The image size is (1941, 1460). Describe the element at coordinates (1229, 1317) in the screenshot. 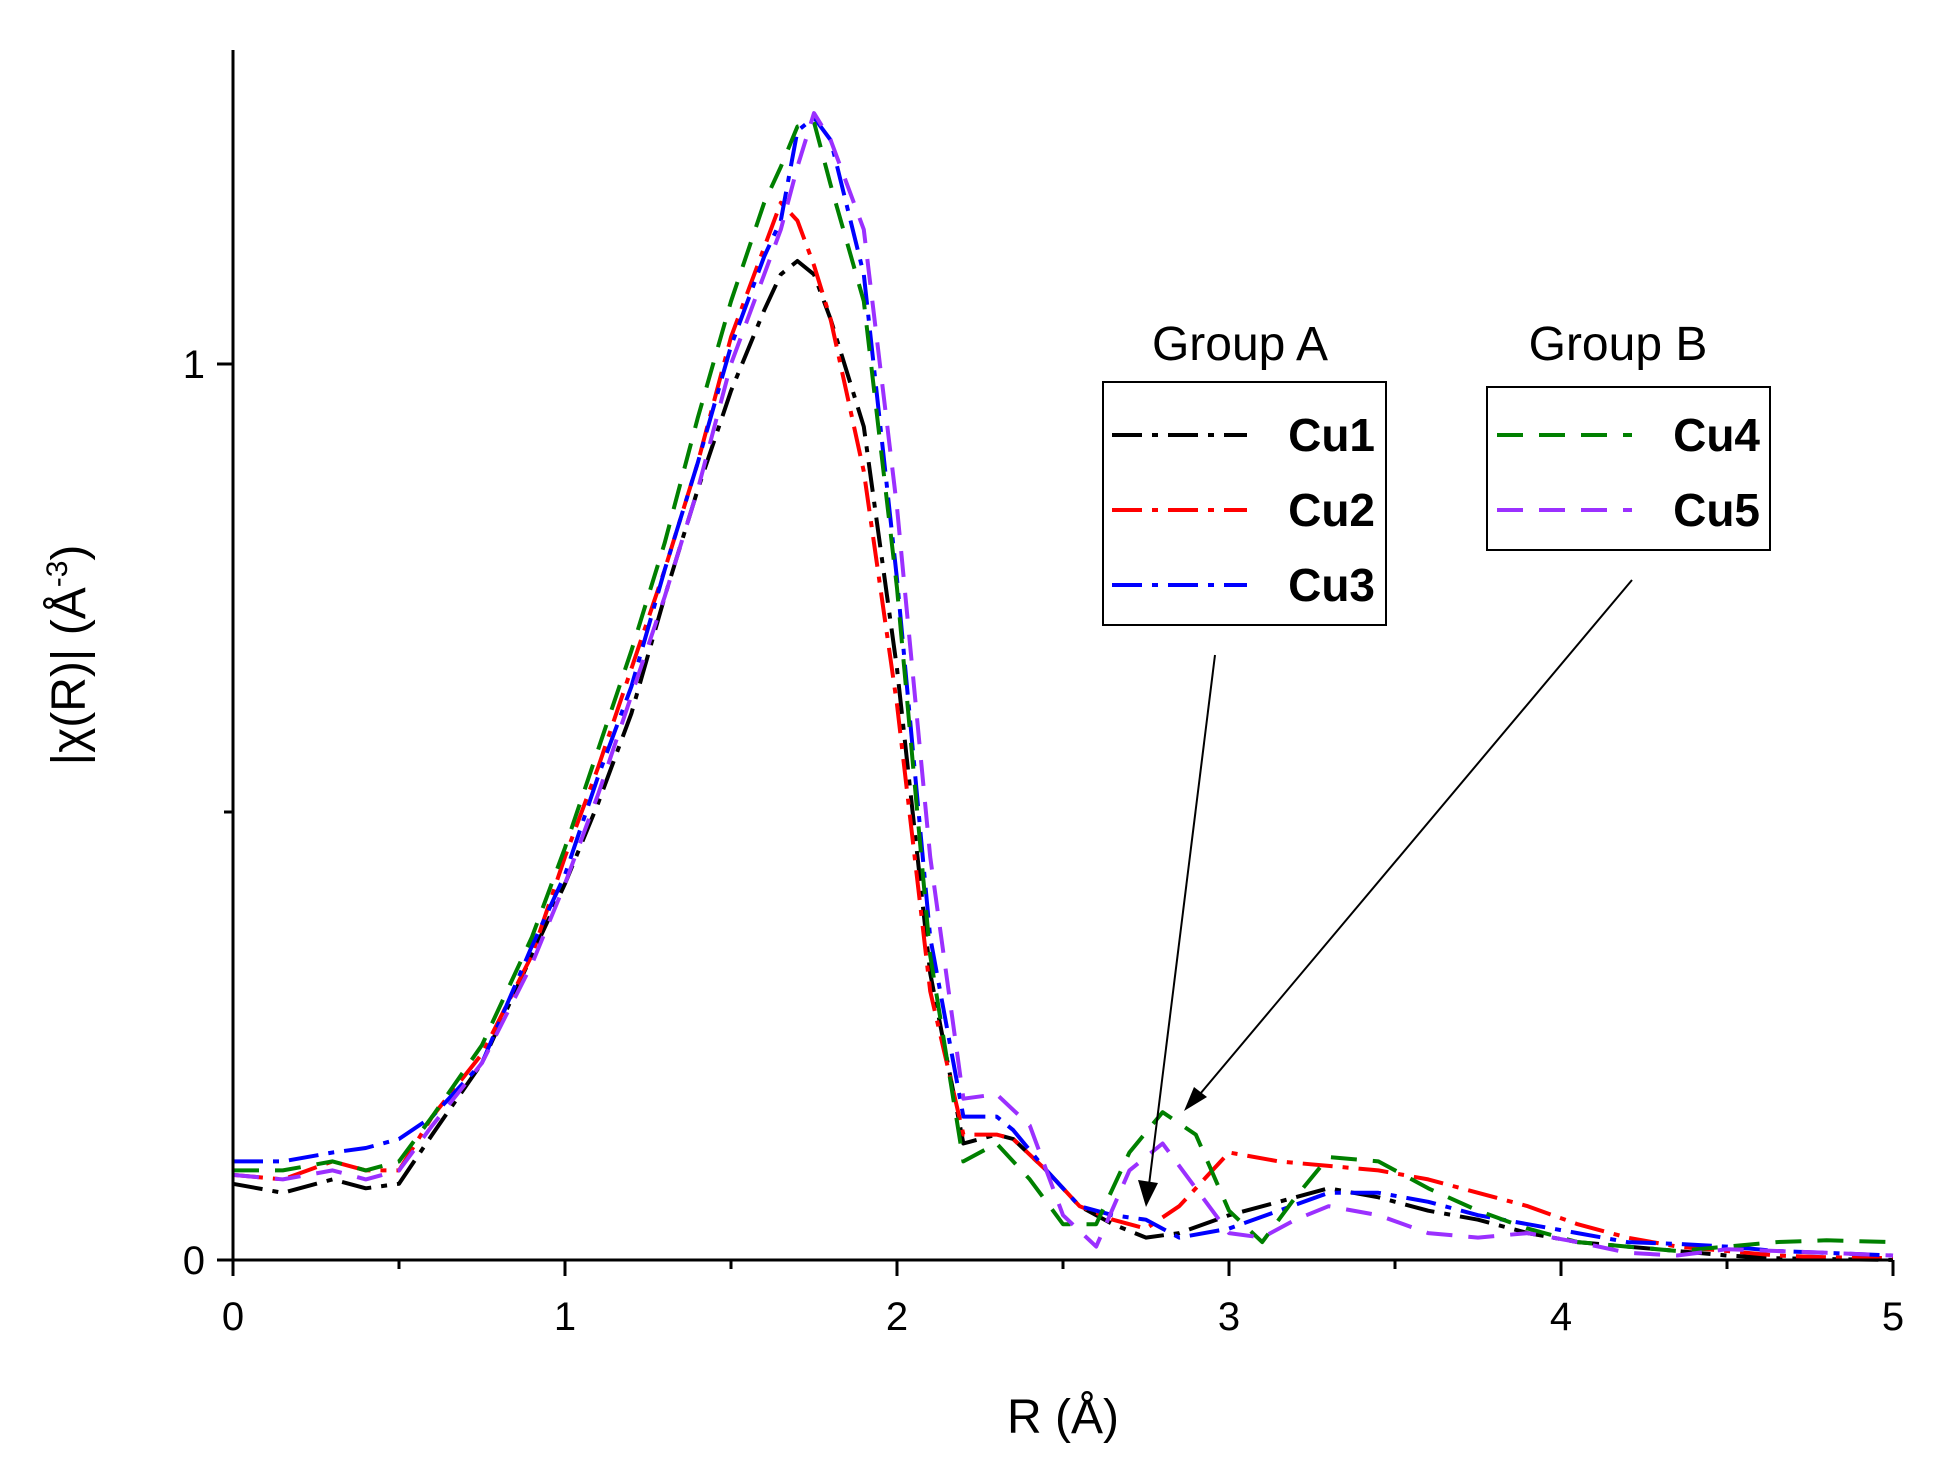

I see `x-tick-label: 3` at that location.